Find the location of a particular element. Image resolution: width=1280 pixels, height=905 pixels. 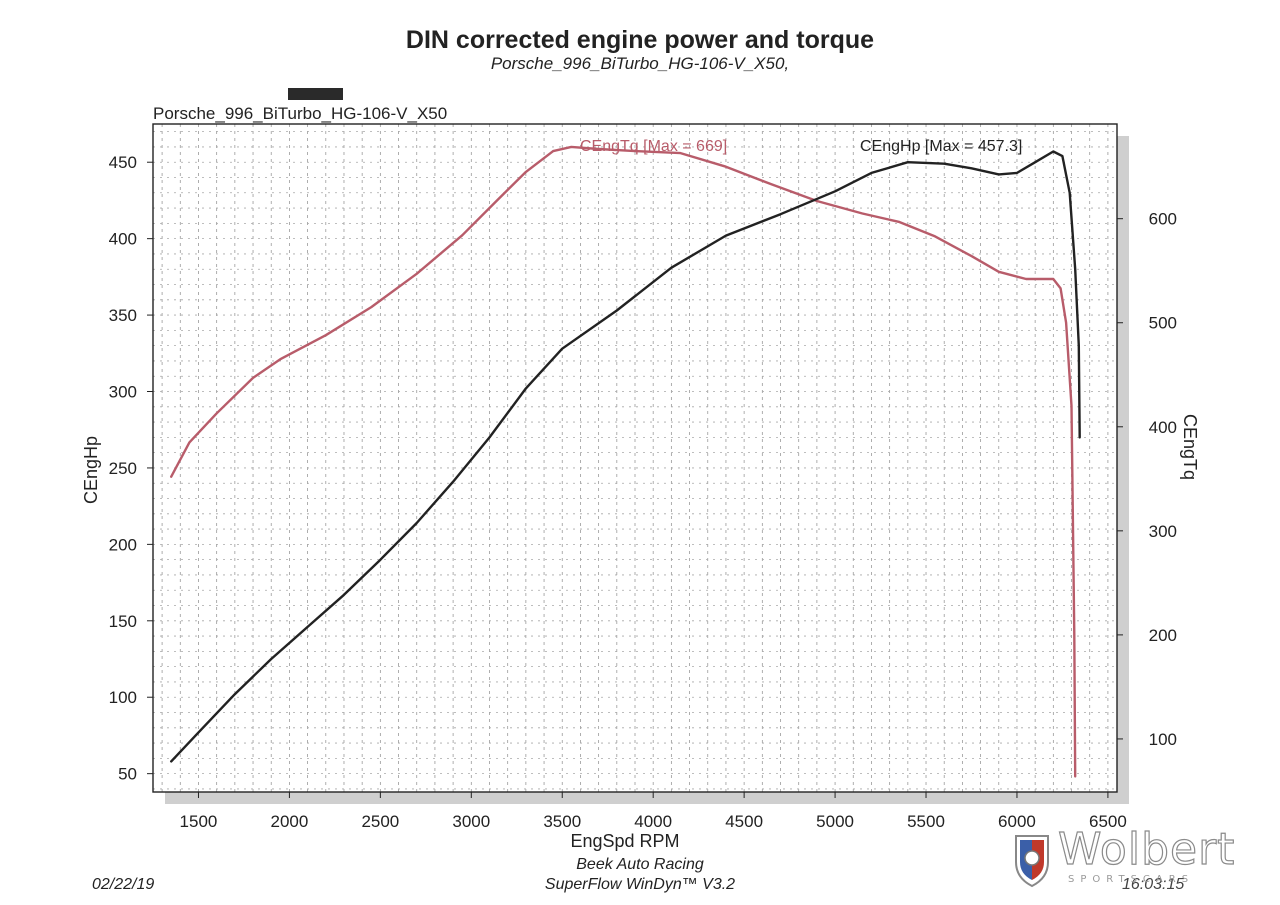

chart-subtitle: Porsche_996_BiTurbo_HG-106-V_X50, is located at coordinates (640, 63).